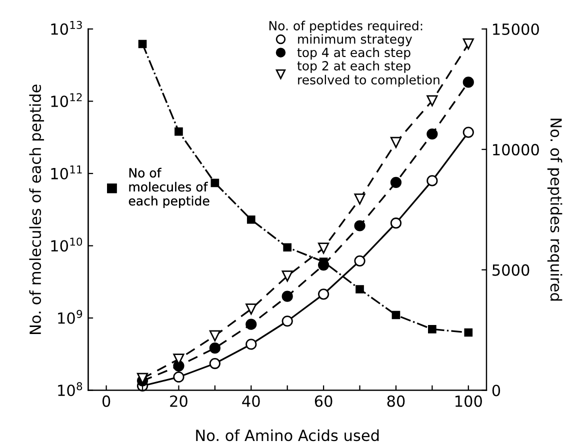 Image resolution: width=569 pixels, height=446 pixels. What do you see at coordinates (66, 245) in the screenshot?
I see `y-tick-label: 10$^{10}$` at bounding box center [66, 245].